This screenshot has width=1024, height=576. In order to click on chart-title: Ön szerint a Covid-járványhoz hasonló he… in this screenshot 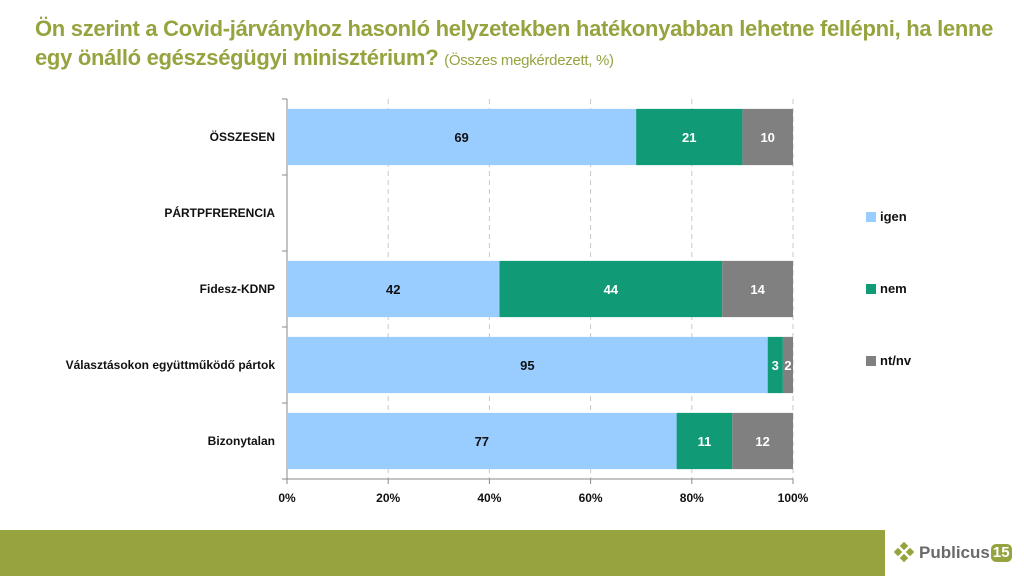, I will do `click(515, 44)`.